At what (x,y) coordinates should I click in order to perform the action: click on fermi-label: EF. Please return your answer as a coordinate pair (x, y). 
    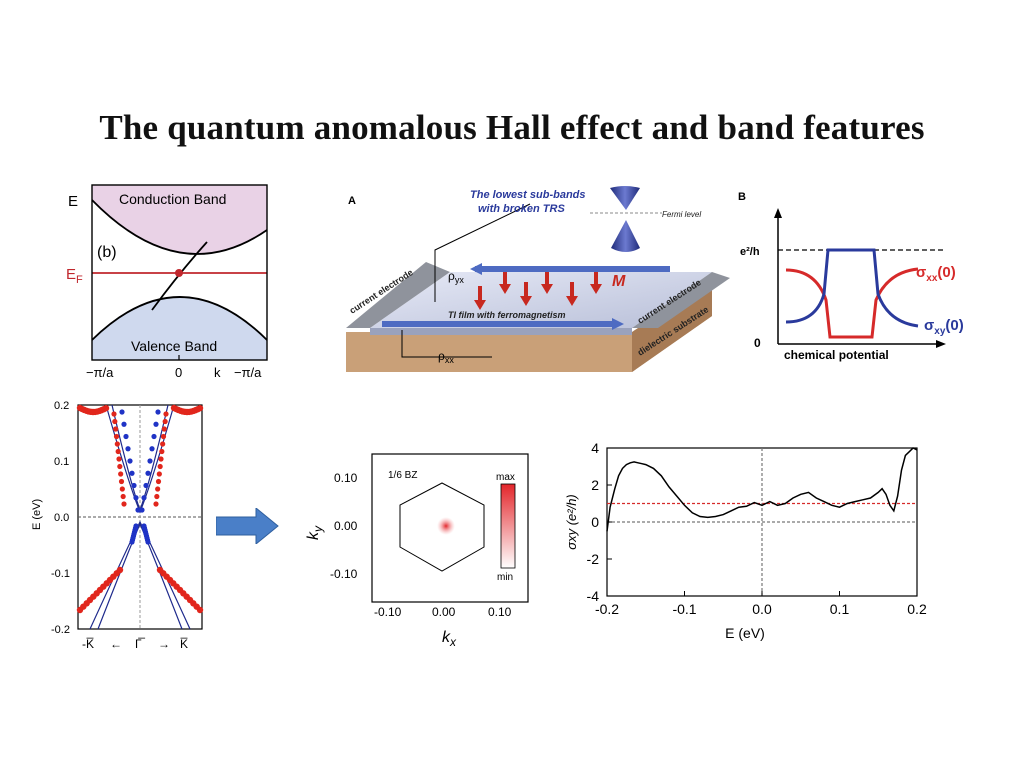
    Looking at the image, I should click on (74, 276).